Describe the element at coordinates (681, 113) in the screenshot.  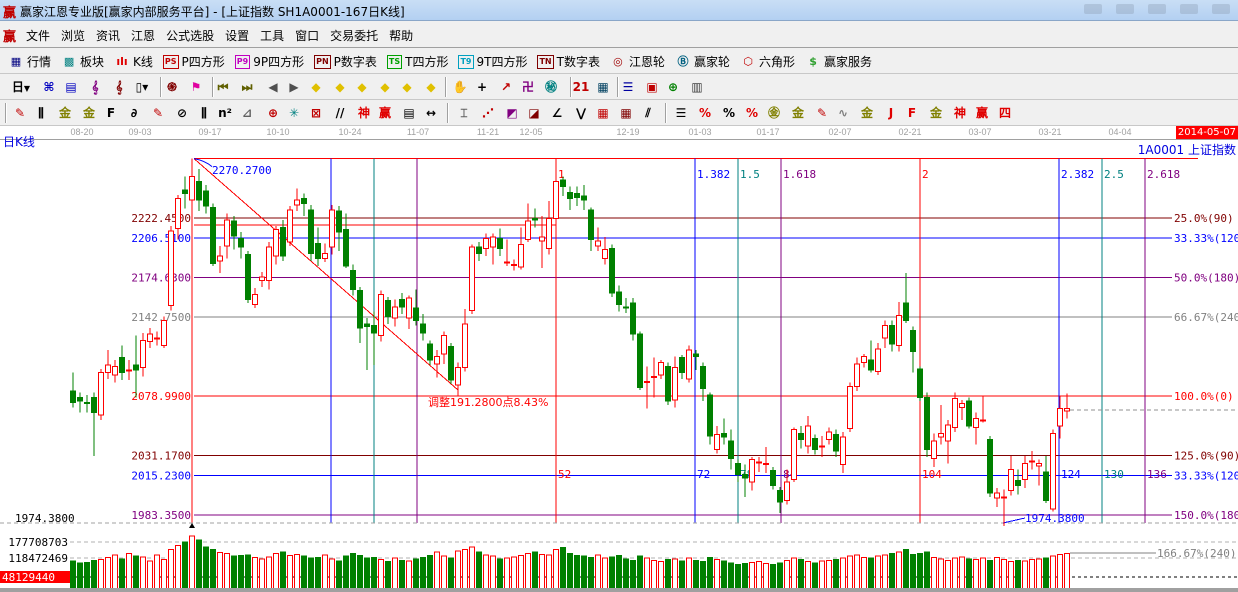
I see `table-lines-icon: ☰` at that location.